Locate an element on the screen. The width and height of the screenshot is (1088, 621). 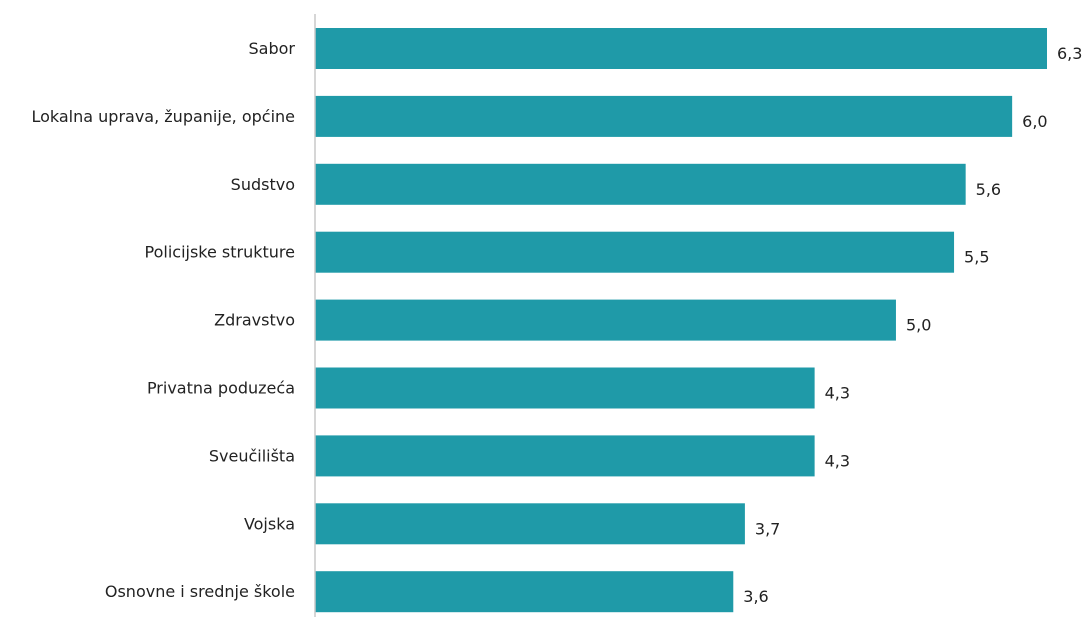
value-label-2: 5,6 is located at coordinates (988, 189).